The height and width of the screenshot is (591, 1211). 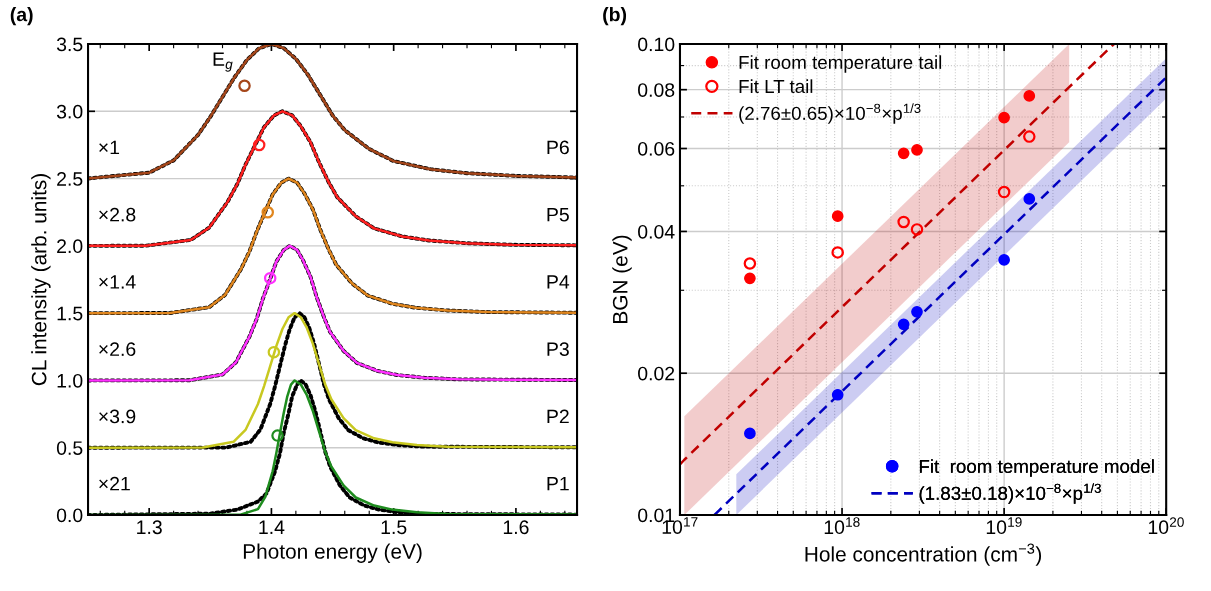 I want to click on annotation: P2, so click(x=558, y=416).